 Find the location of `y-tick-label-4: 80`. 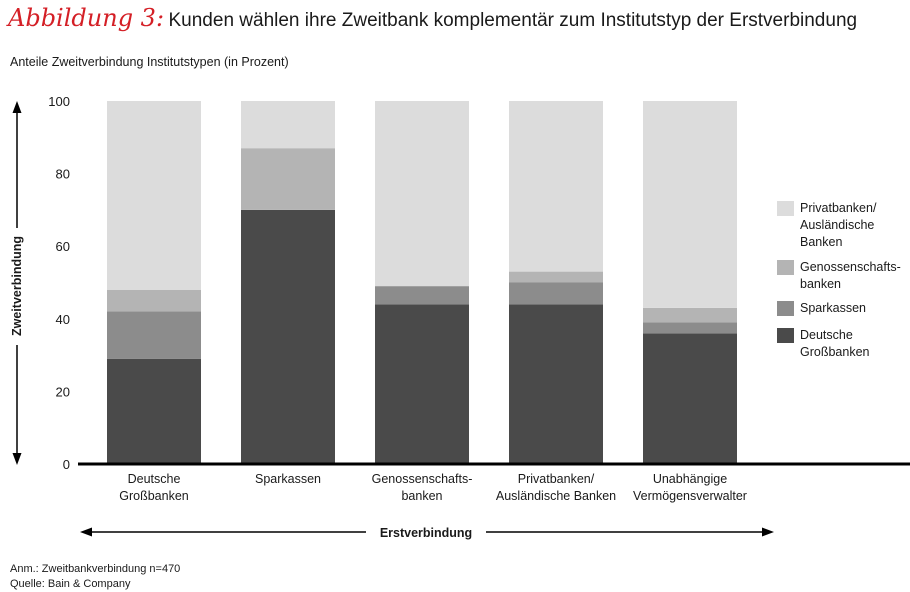

y-tick-label-4: 80 is located at coordinates (63, 174).